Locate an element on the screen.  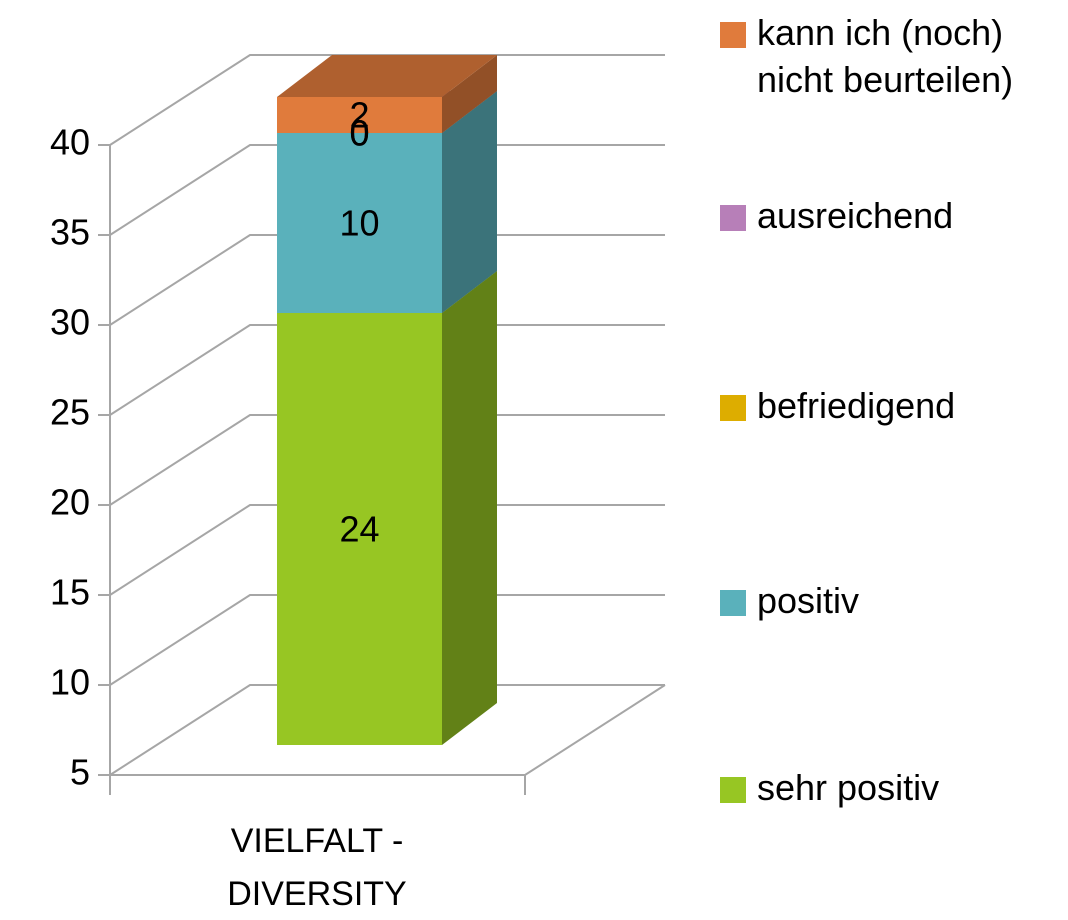
legend-label: kann ich (noch) nicht beurteilen) is located at coordinates (885, 56).